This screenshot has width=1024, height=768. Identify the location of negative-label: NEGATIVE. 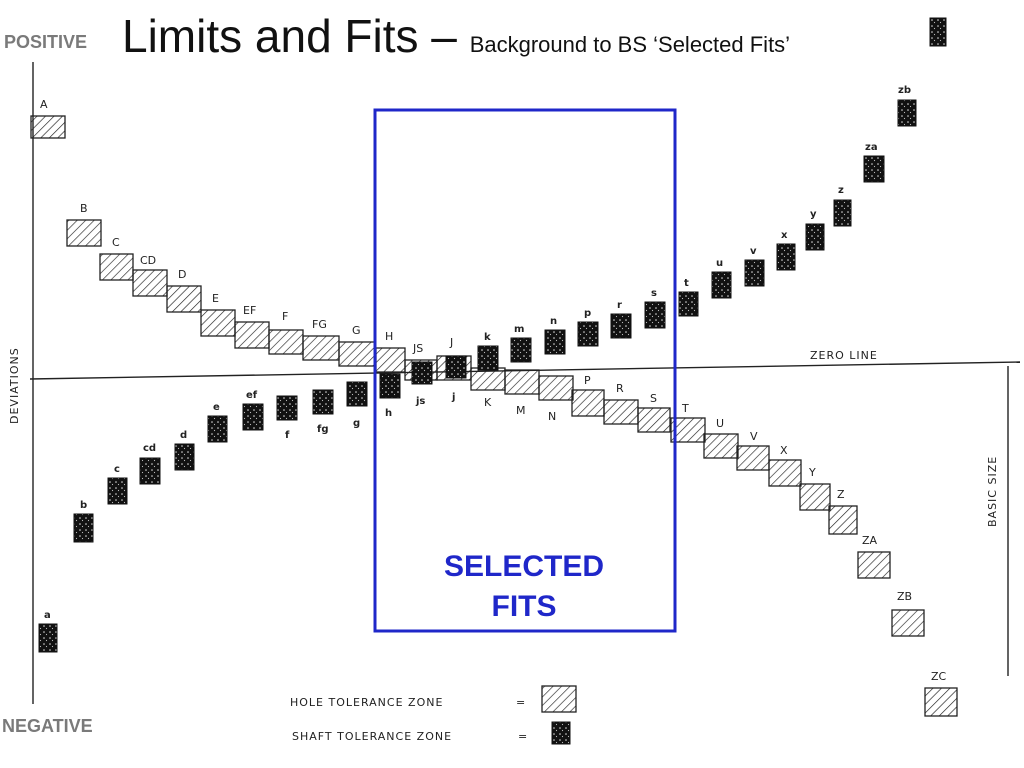
(47, 726).